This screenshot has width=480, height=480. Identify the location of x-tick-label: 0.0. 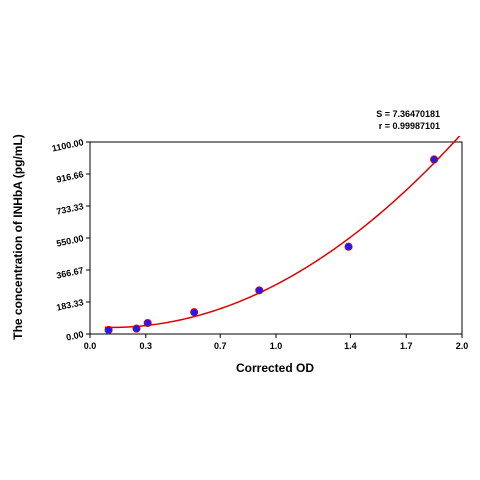
(90, 346).